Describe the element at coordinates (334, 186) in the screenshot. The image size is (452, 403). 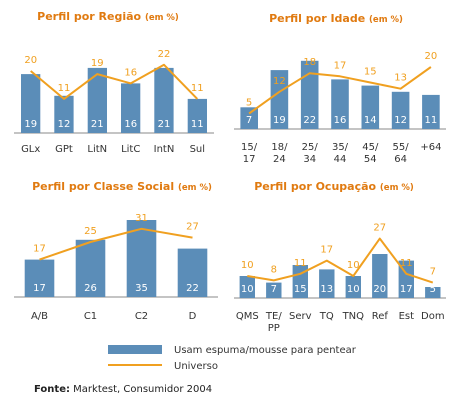
I see `panel-title: Perfil por Ocupação (em %)` at that location.